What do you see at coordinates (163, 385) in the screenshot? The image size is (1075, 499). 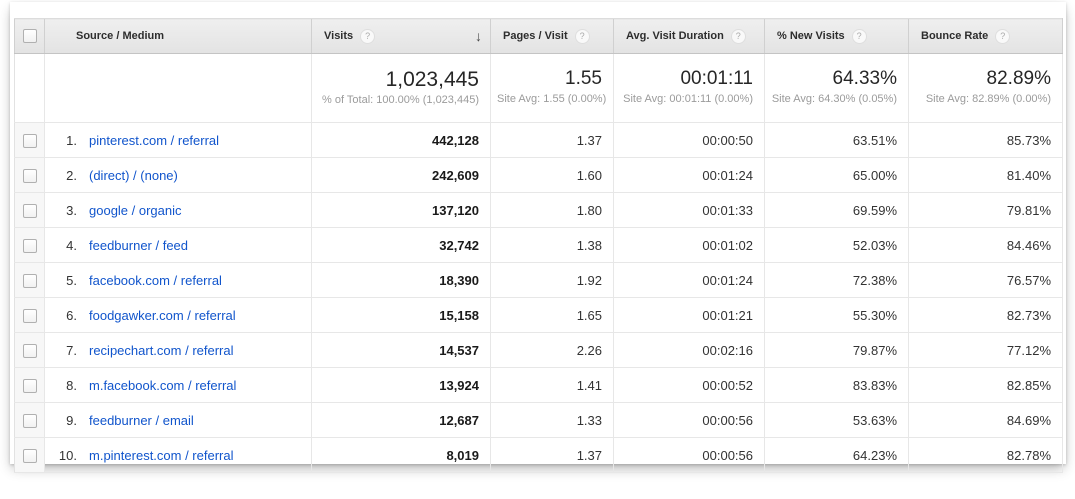 I see `source-medium-link: m.facebook.com / referral` at bounding box center [163, 385].